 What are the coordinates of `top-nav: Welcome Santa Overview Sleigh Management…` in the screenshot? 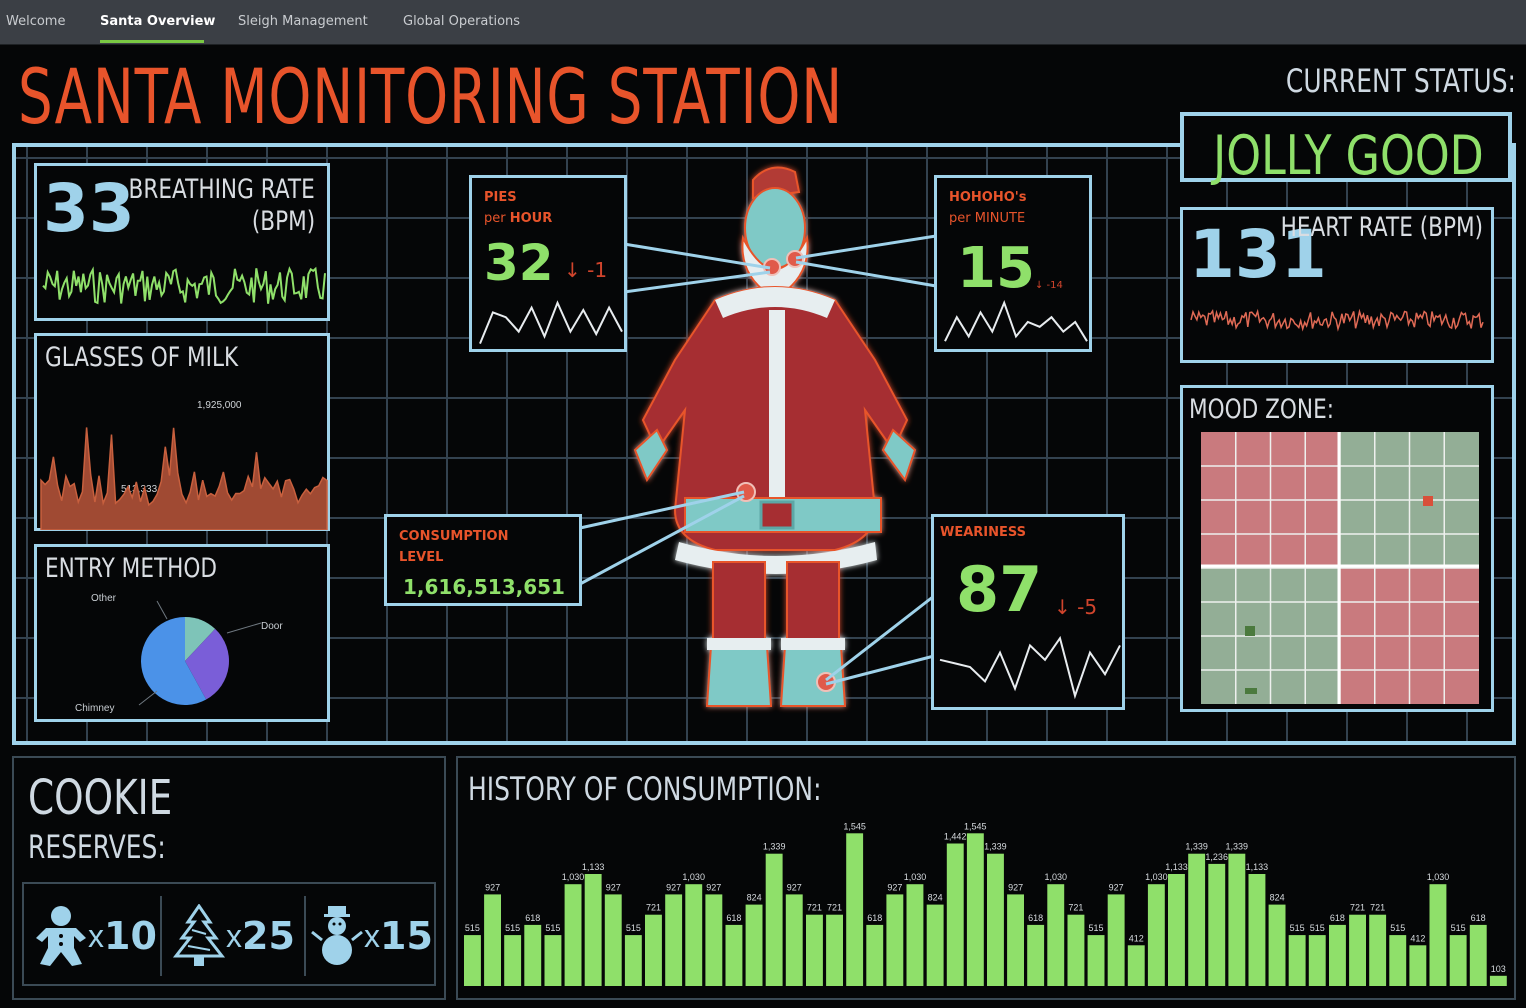 It's located at (763, 22).